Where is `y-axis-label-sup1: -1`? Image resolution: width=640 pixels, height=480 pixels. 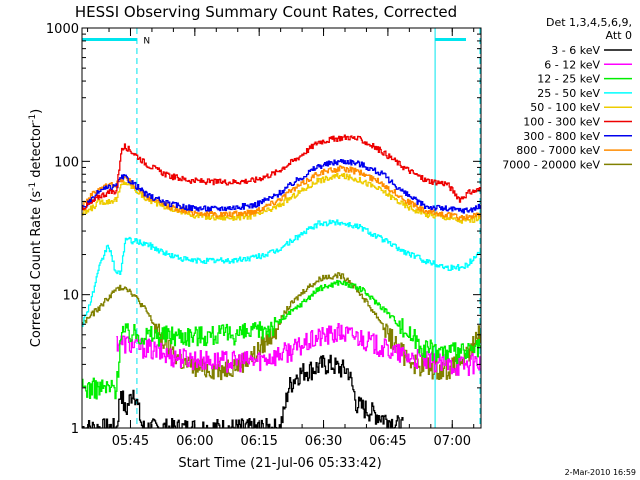 y-axis-label-sup1: -1 is located at coordinates (33, 186).